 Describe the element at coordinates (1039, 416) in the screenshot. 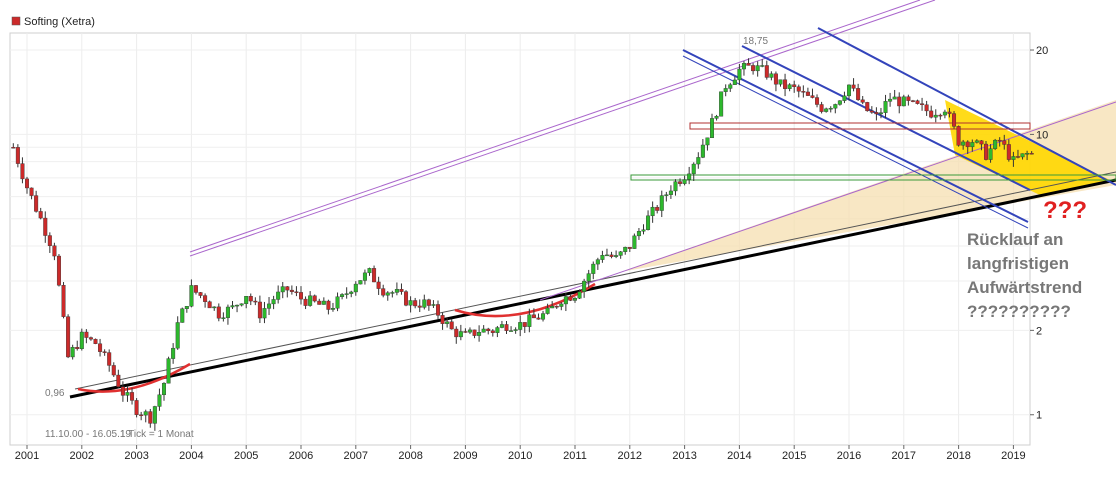

I see `y-tick-label-1: 1` at that location.